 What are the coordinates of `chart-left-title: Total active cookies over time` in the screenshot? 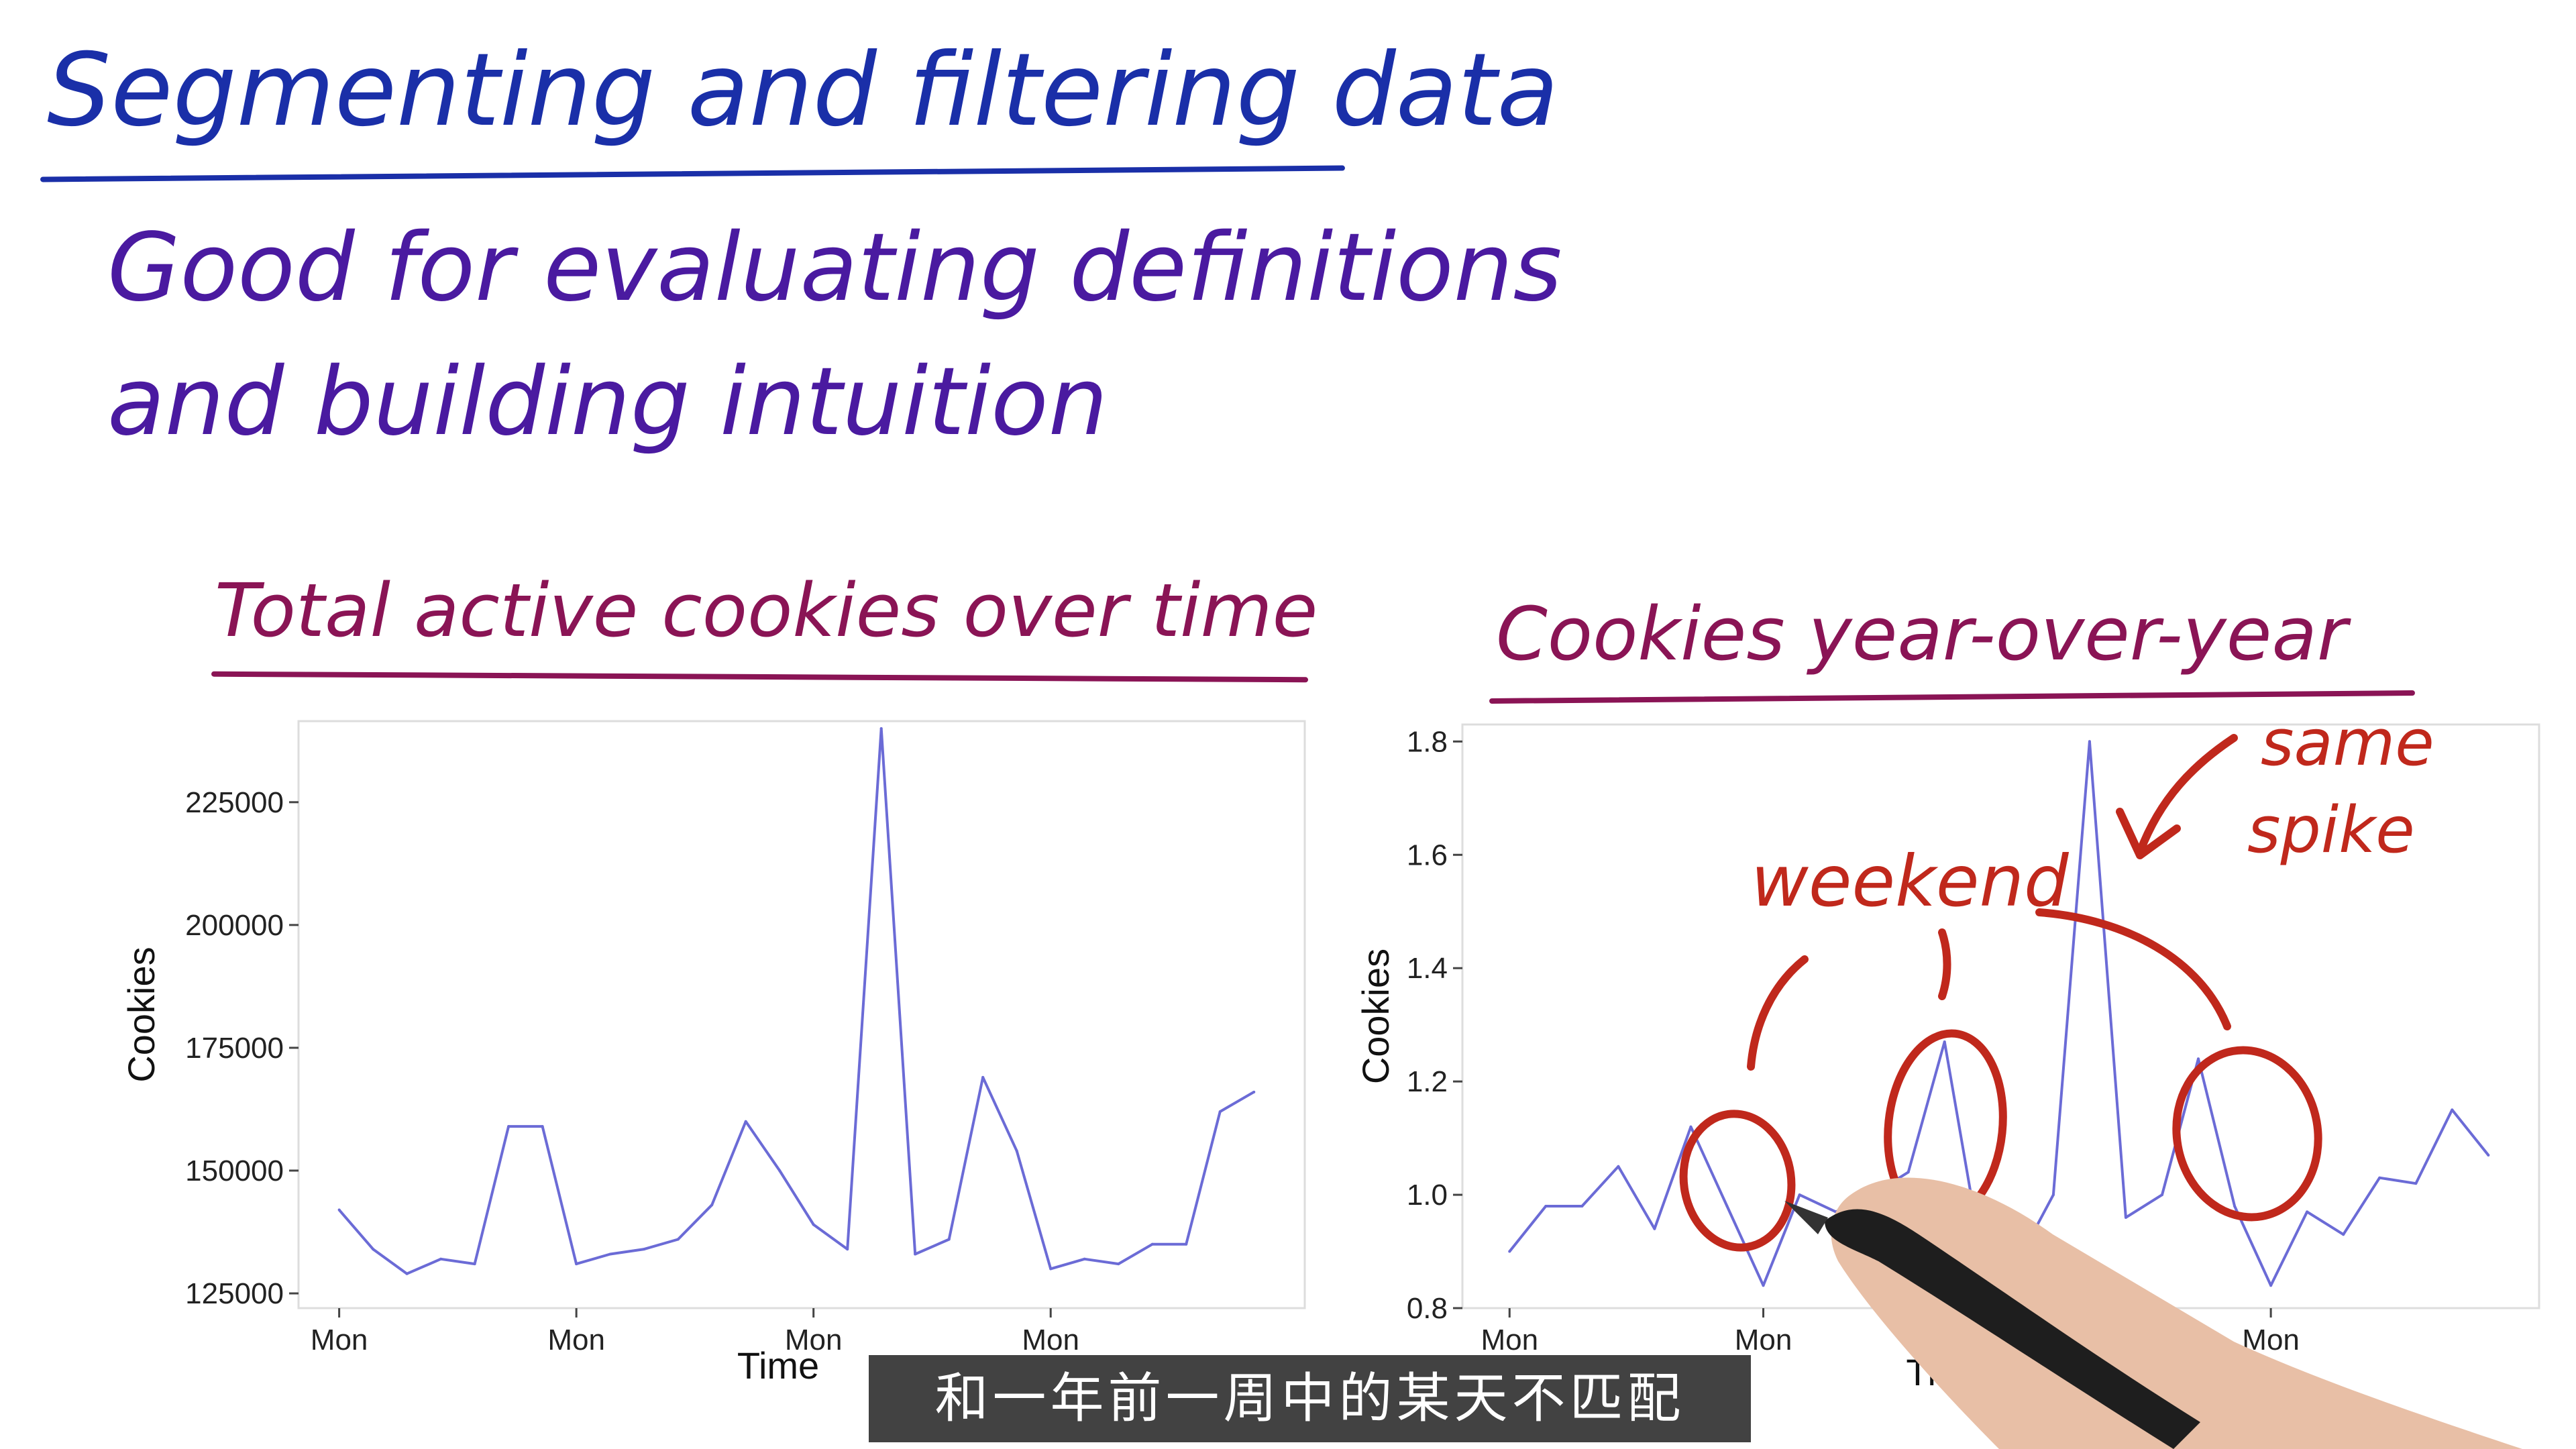 It's located at (766, 610).